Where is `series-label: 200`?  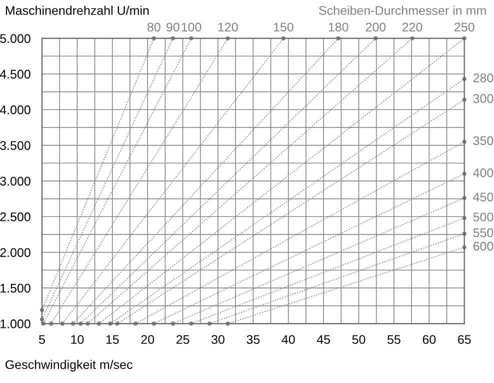 series-label: 200 is located at coordinates (376, 27).